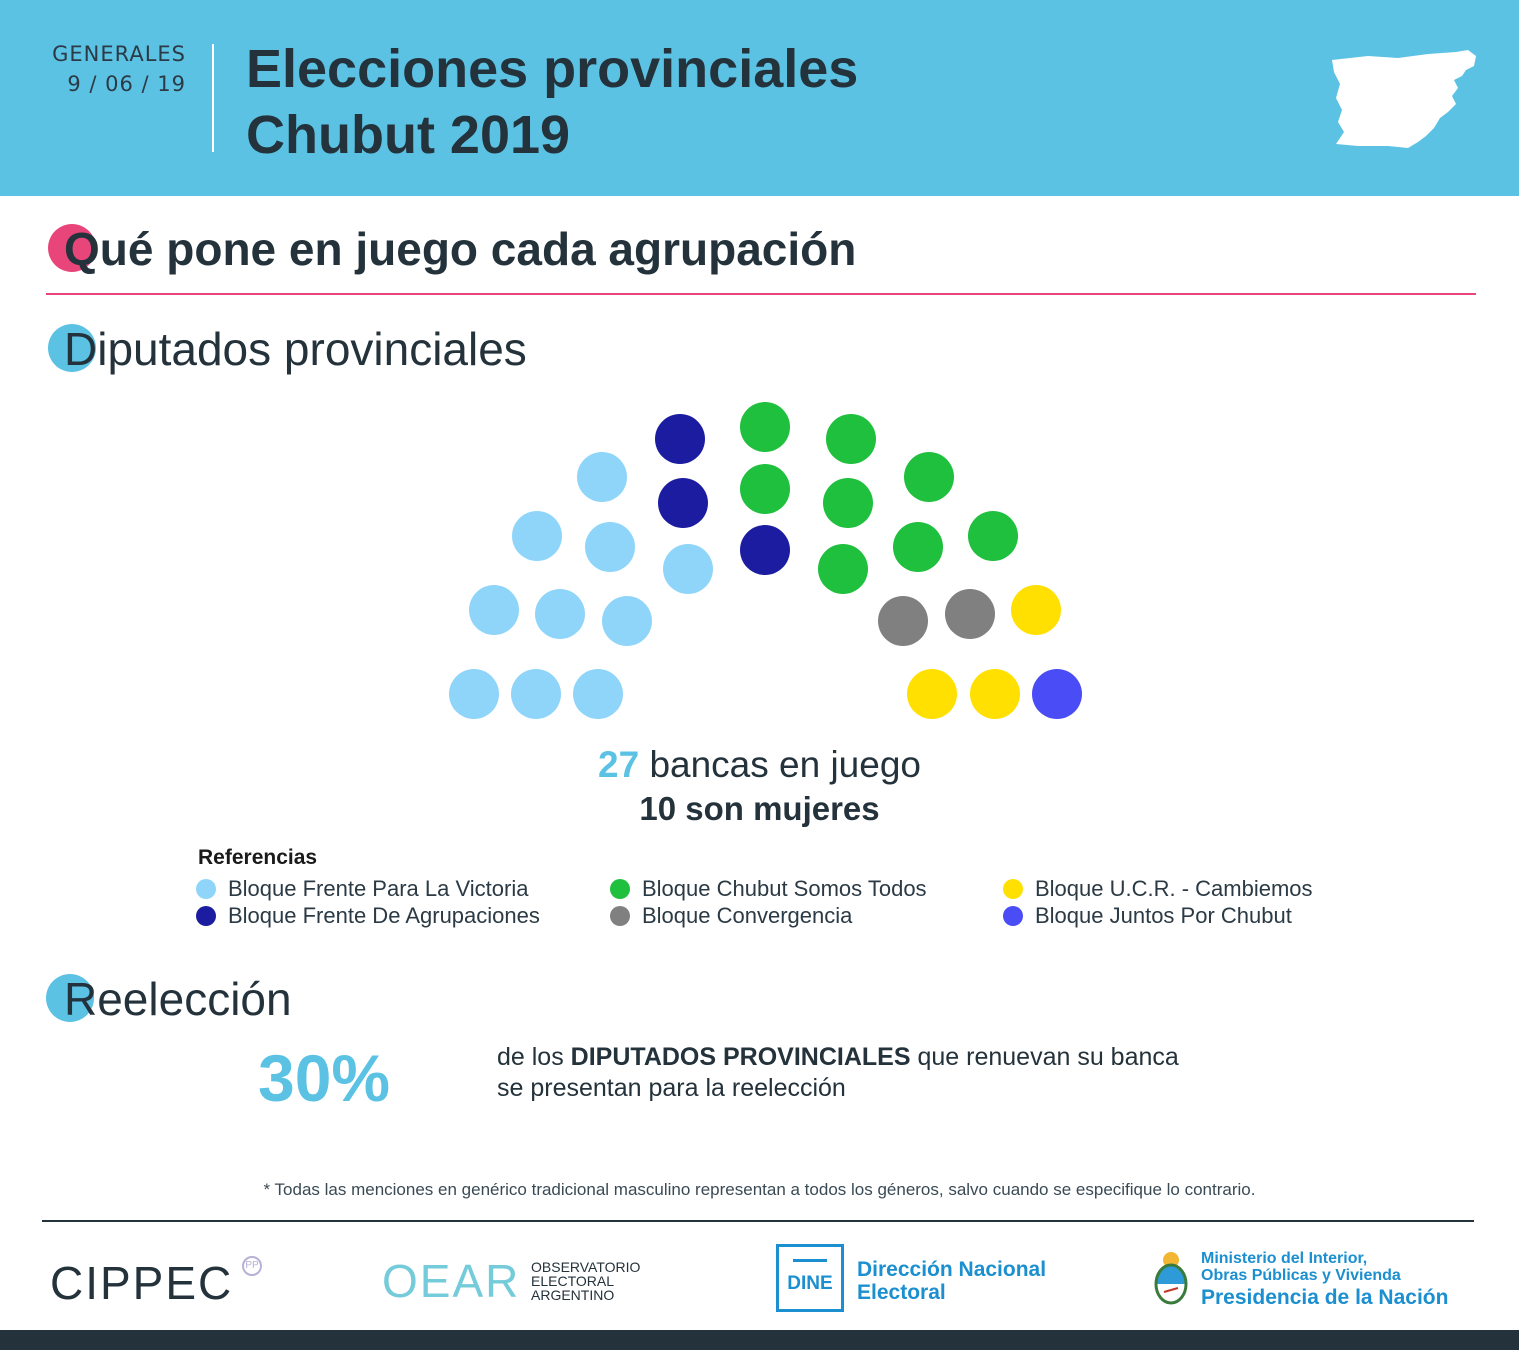 Image resolution: width=1519 pixels, height=1350 pixels. What do you see at coordinates (408, 135) in the screenshot?
I see `page-subtitle: Chubut 2019` at bounding box center [408, 135].